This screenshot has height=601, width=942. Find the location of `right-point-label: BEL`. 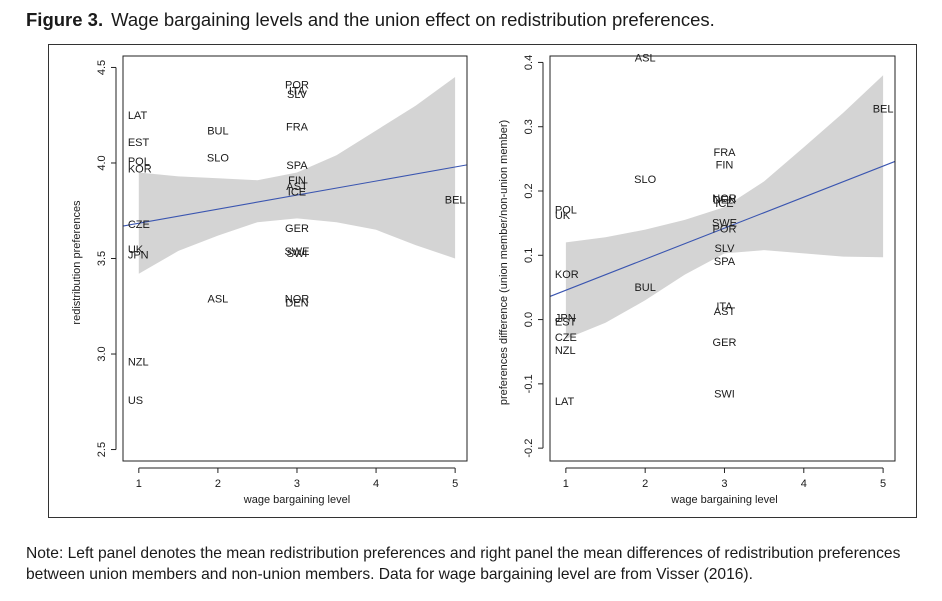

right-point-label: BEL is located at coordinates (883, 110).